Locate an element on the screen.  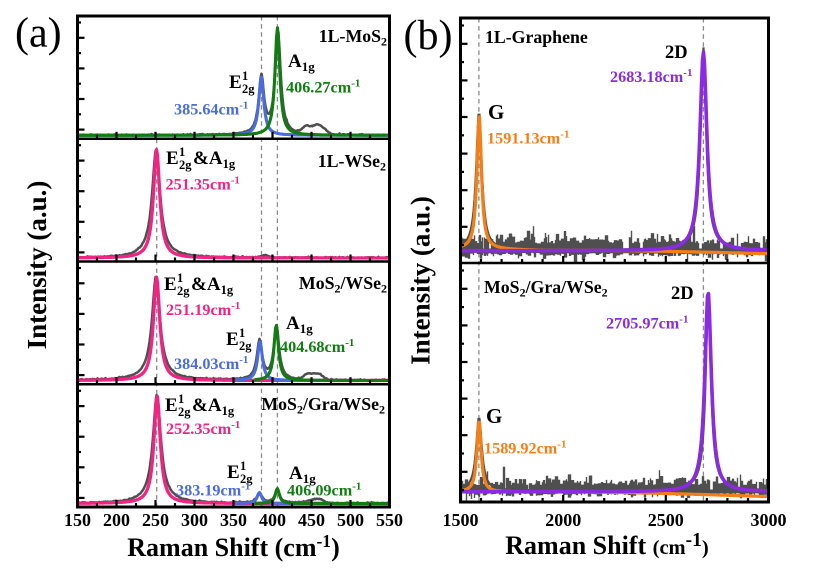
svg-text: 251.19cm-1 is located at coordinates (203, 309).